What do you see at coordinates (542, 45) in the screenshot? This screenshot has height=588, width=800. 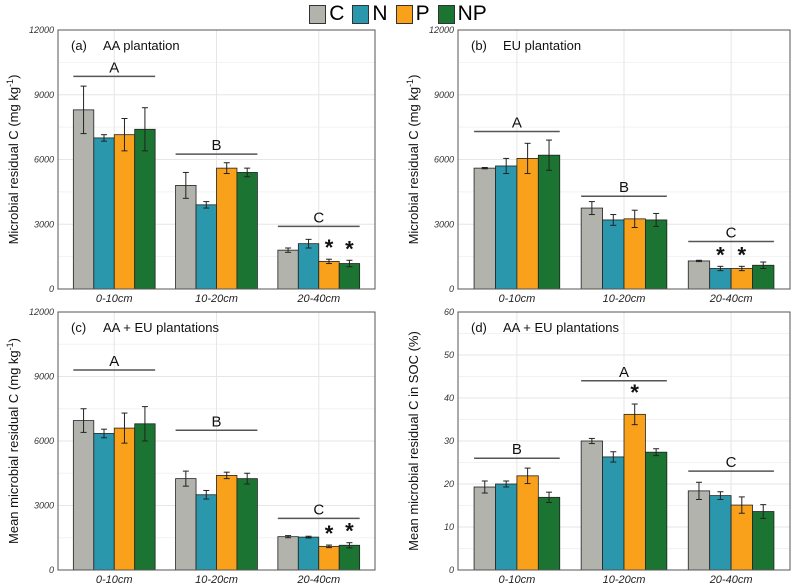 I see `panel-title: EU plantation` at bounding box center [542, 45].